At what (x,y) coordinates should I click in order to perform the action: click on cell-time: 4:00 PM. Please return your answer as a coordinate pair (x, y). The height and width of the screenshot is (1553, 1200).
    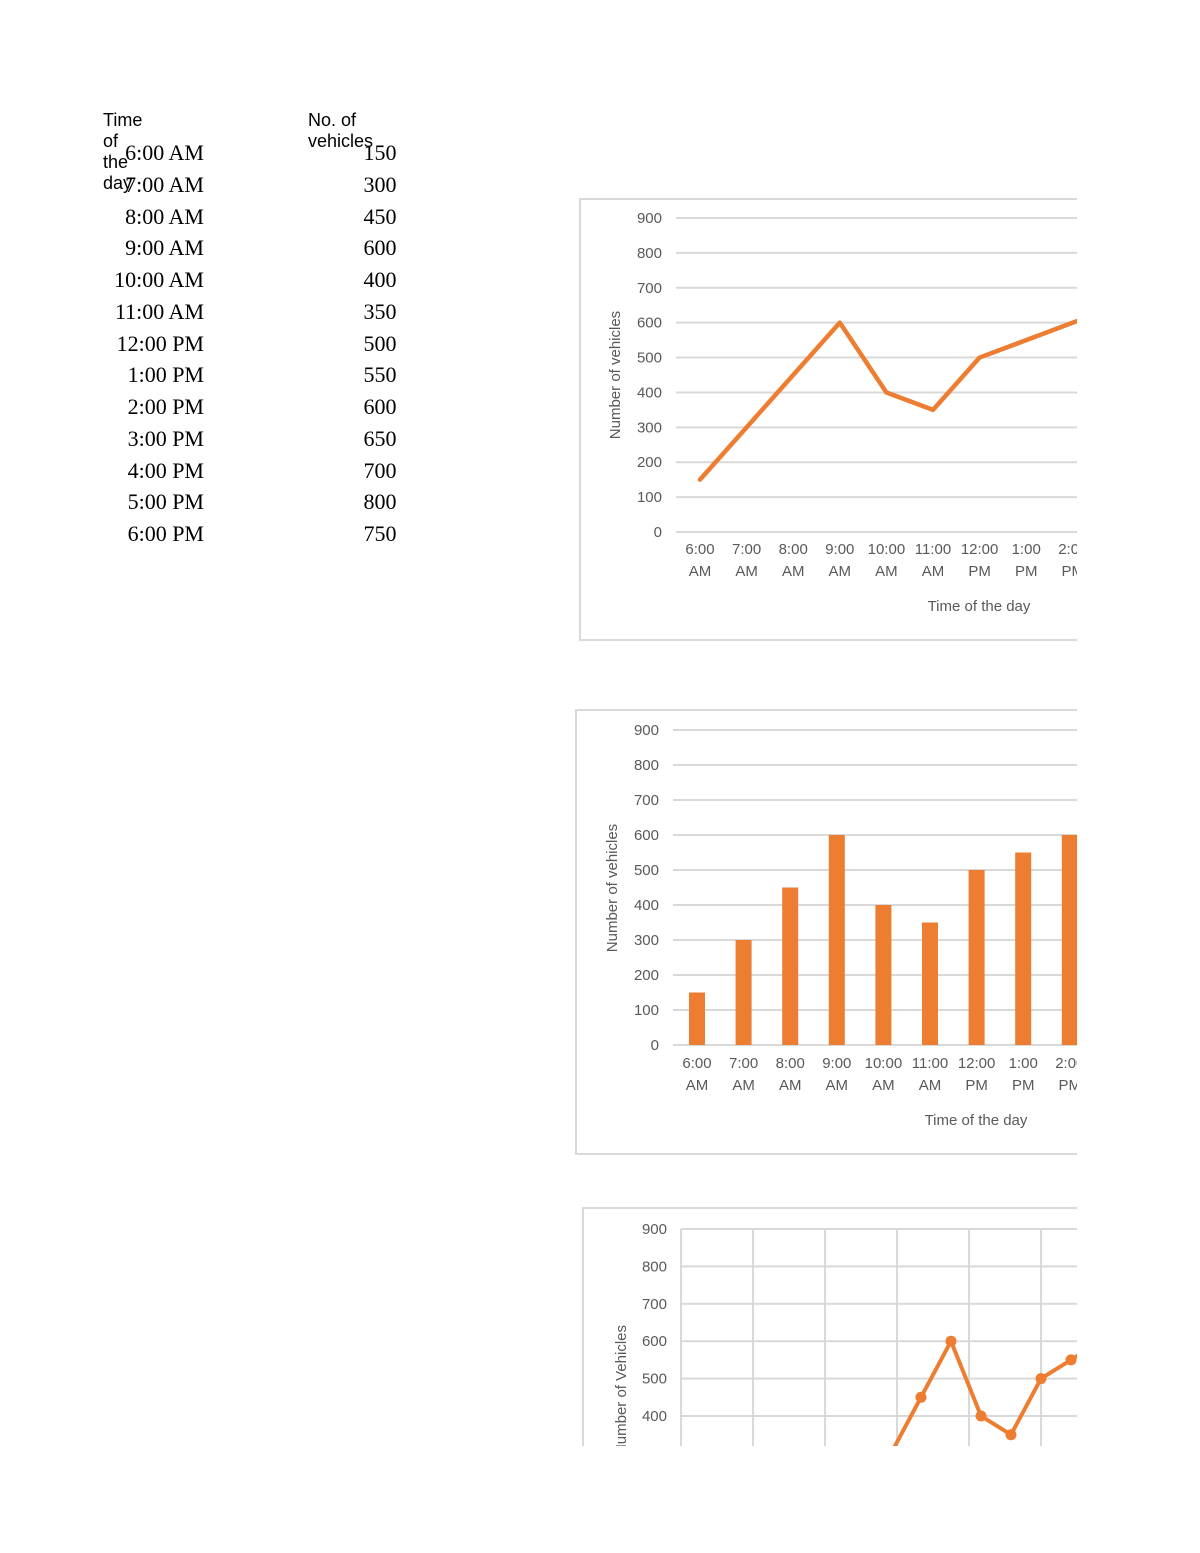
    Looking at the image, I should click on (165, 470).